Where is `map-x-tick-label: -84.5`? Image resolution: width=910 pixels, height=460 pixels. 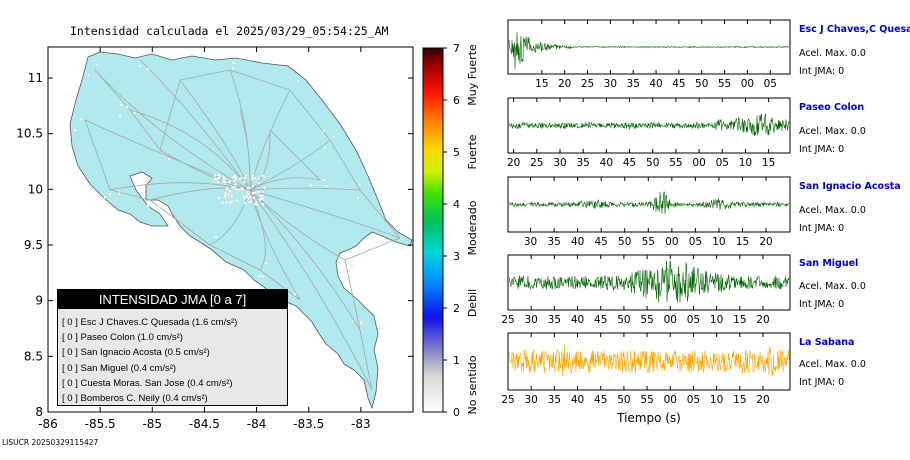
map-x-tick-label: -84.5 is located at coordinates (204, 424).